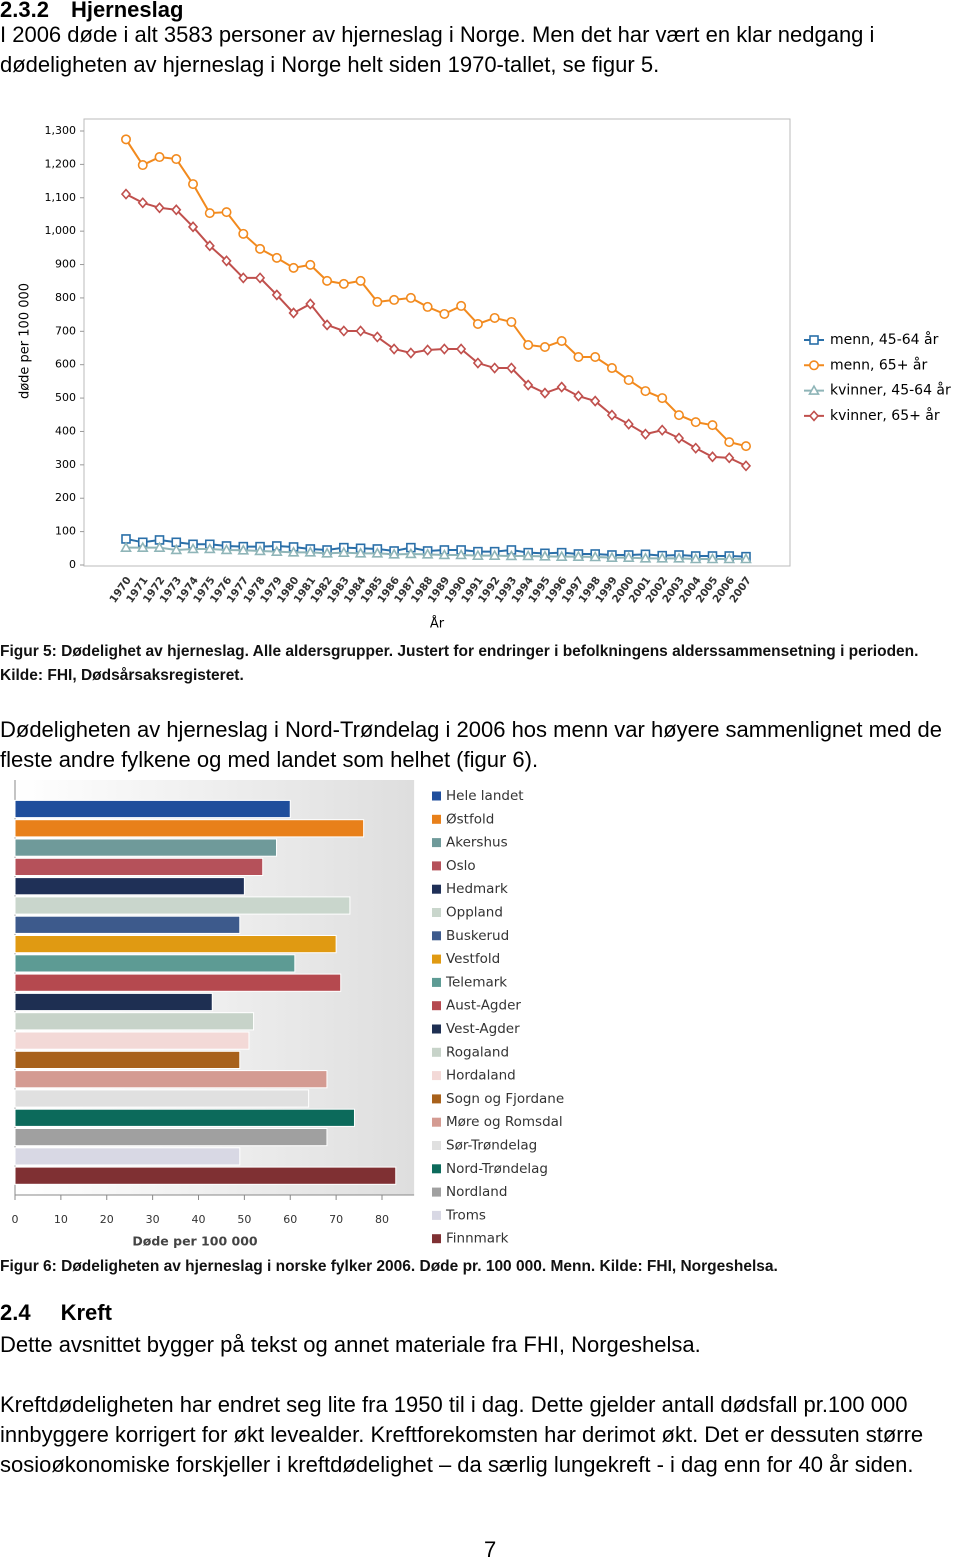  Describe the element at coordinates (878, 364) in the screenshot. I see `legend-label: menn, 65+ år` at that location.